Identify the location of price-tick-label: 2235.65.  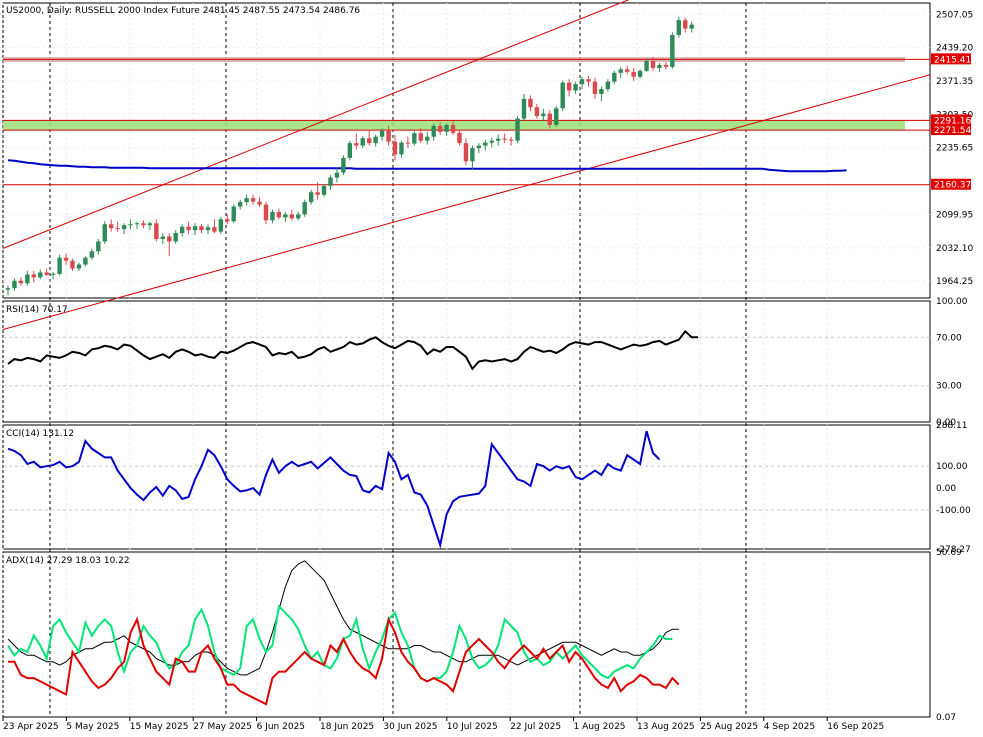
(954, 149).